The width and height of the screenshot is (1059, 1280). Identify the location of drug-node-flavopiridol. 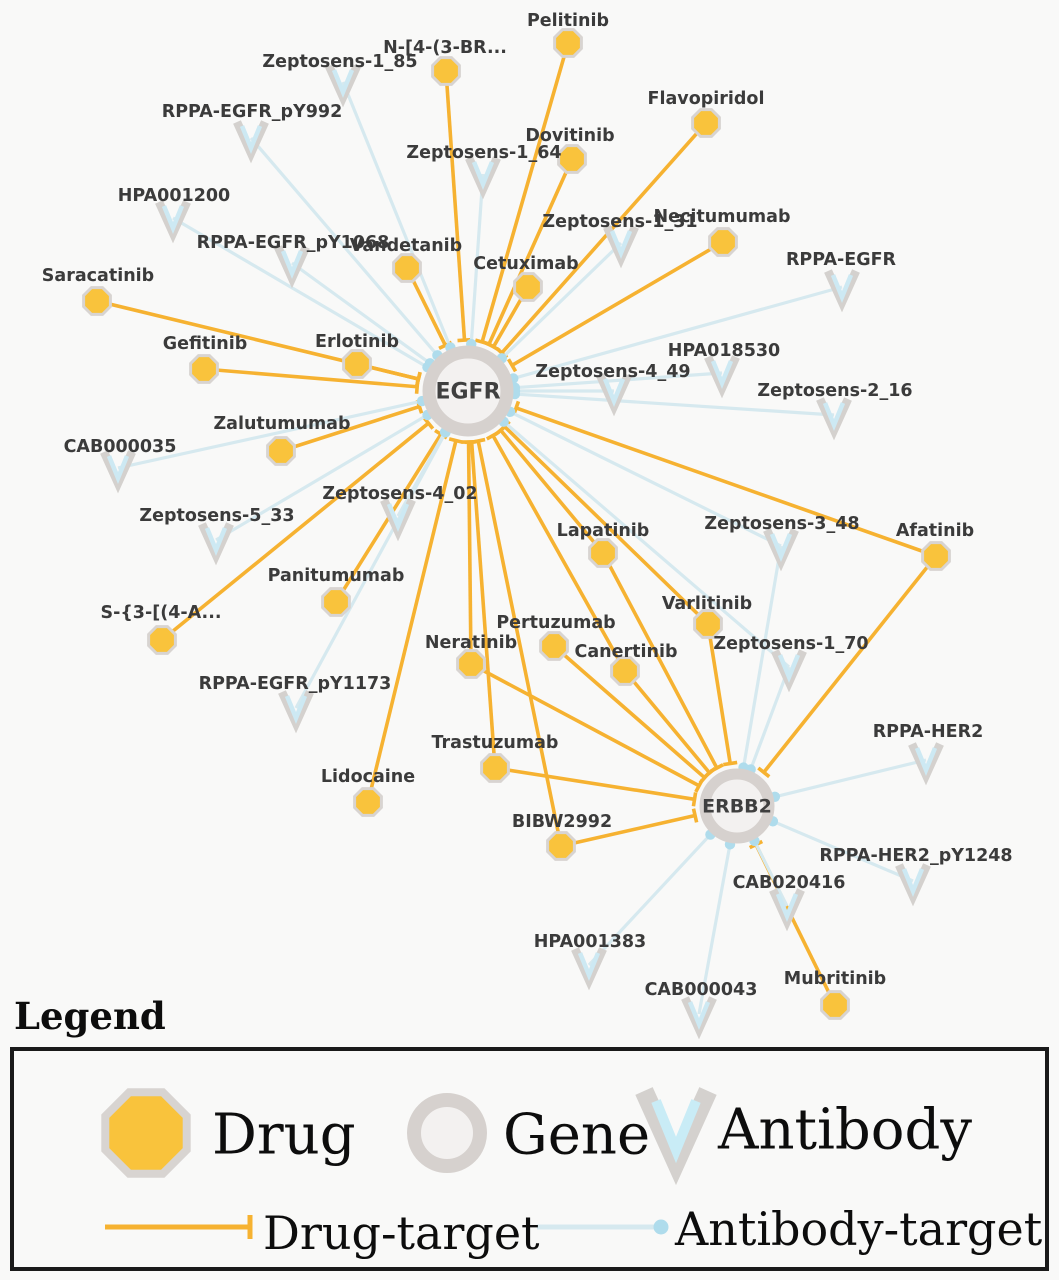
(706, 123).